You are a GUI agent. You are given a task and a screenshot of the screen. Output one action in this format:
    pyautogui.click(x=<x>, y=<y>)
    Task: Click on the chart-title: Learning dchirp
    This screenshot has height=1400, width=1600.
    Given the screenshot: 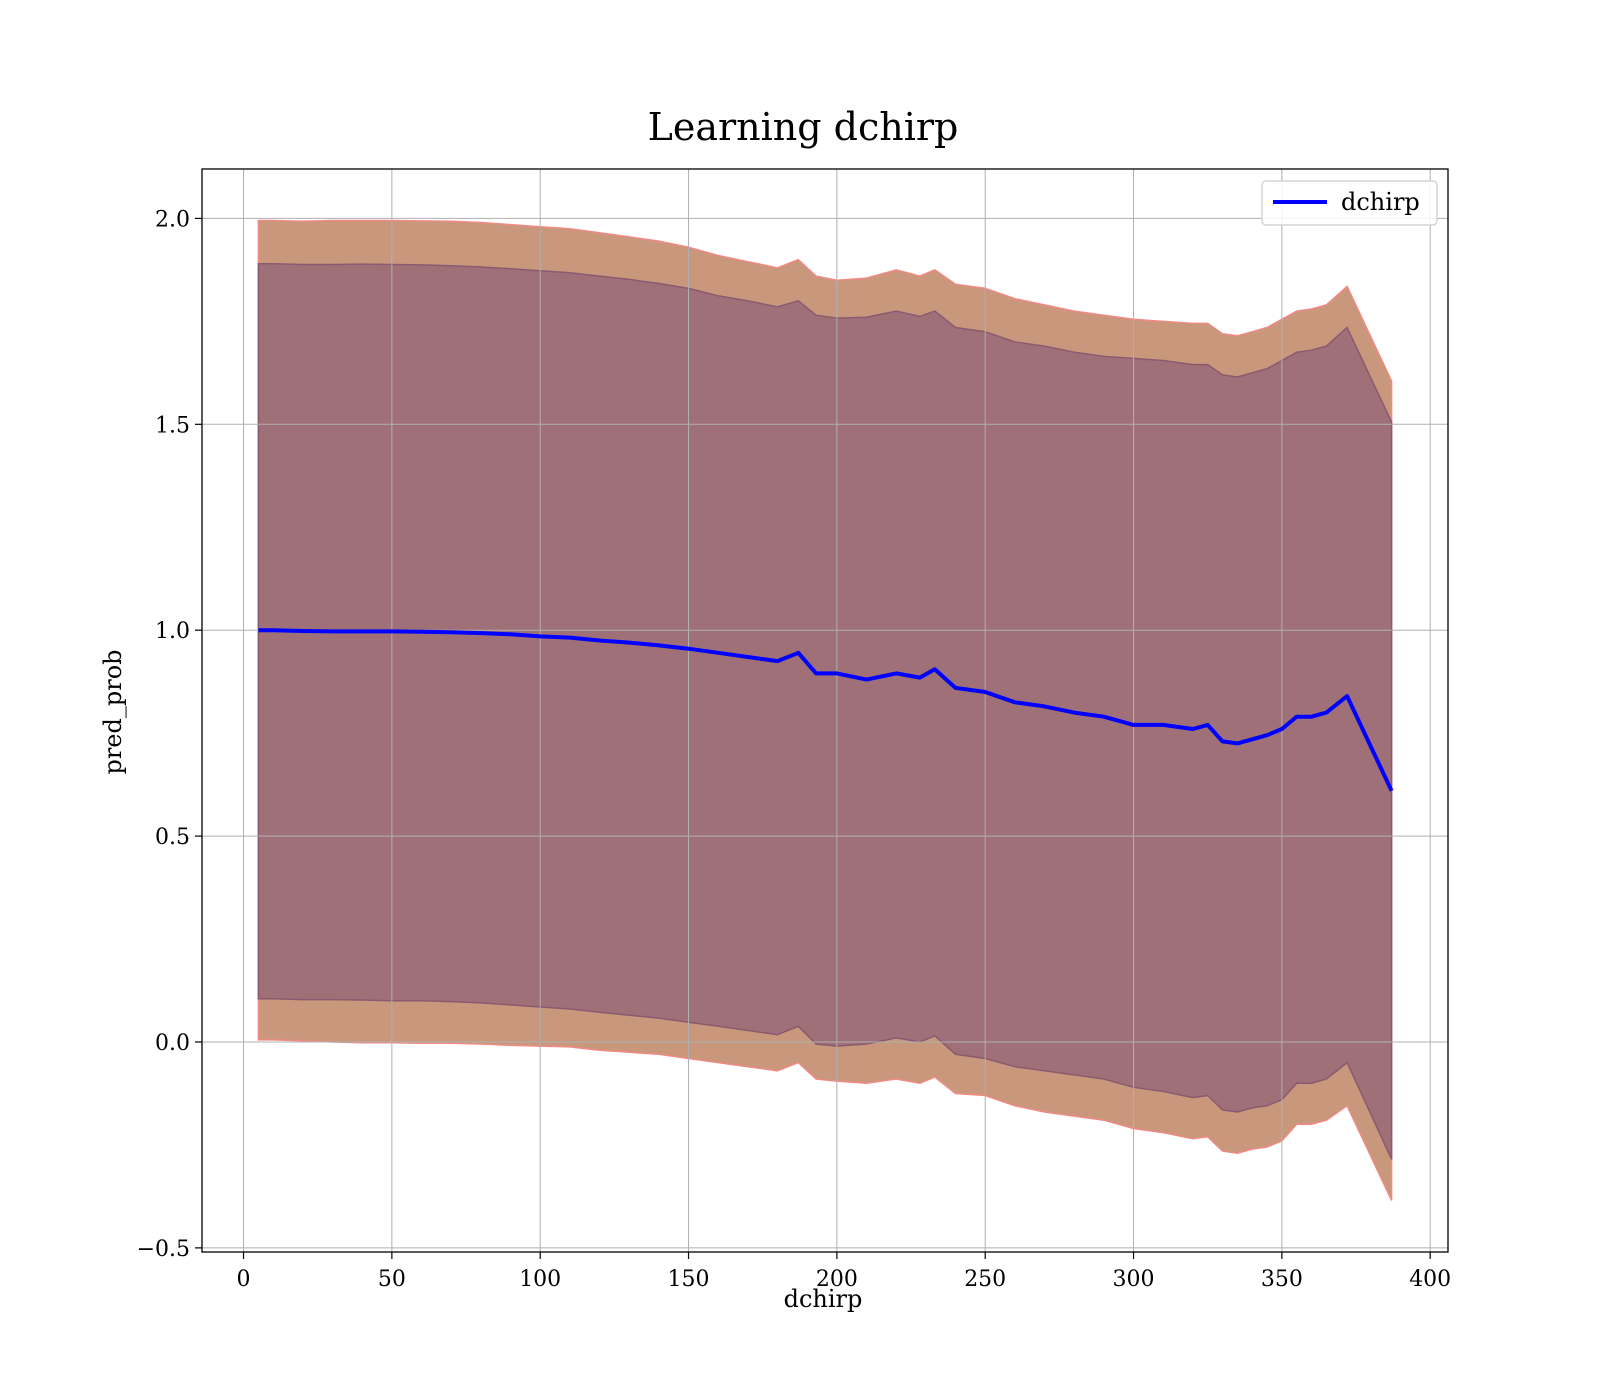 What is the action you would take?
    pyautogui.click(x=803, y=127)
    